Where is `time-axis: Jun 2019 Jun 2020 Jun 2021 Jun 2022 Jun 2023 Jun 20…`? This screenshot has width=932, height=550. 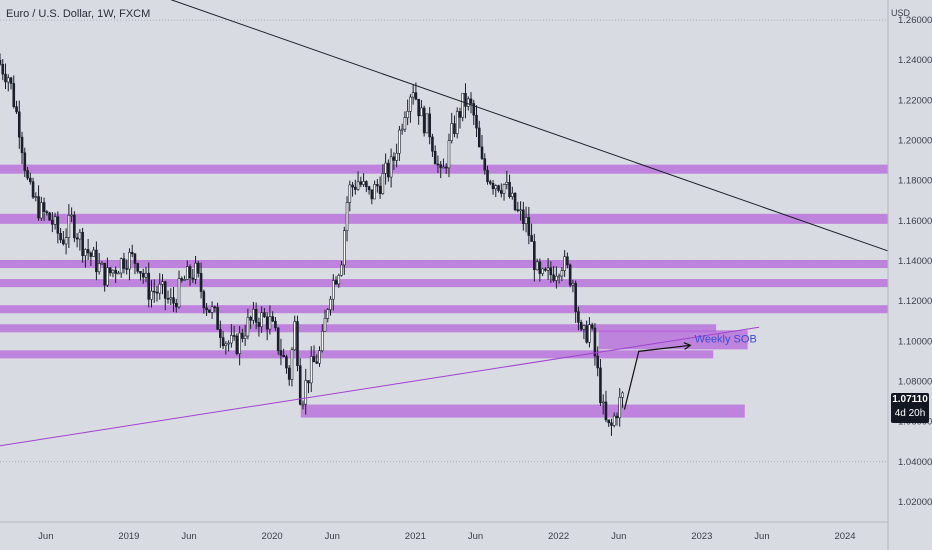 time-axis: Jun 2019 Jun 2020 Jun 2021 Jun 2022 Jun 2023 Jun 20… is located at coordinates (444, 531).